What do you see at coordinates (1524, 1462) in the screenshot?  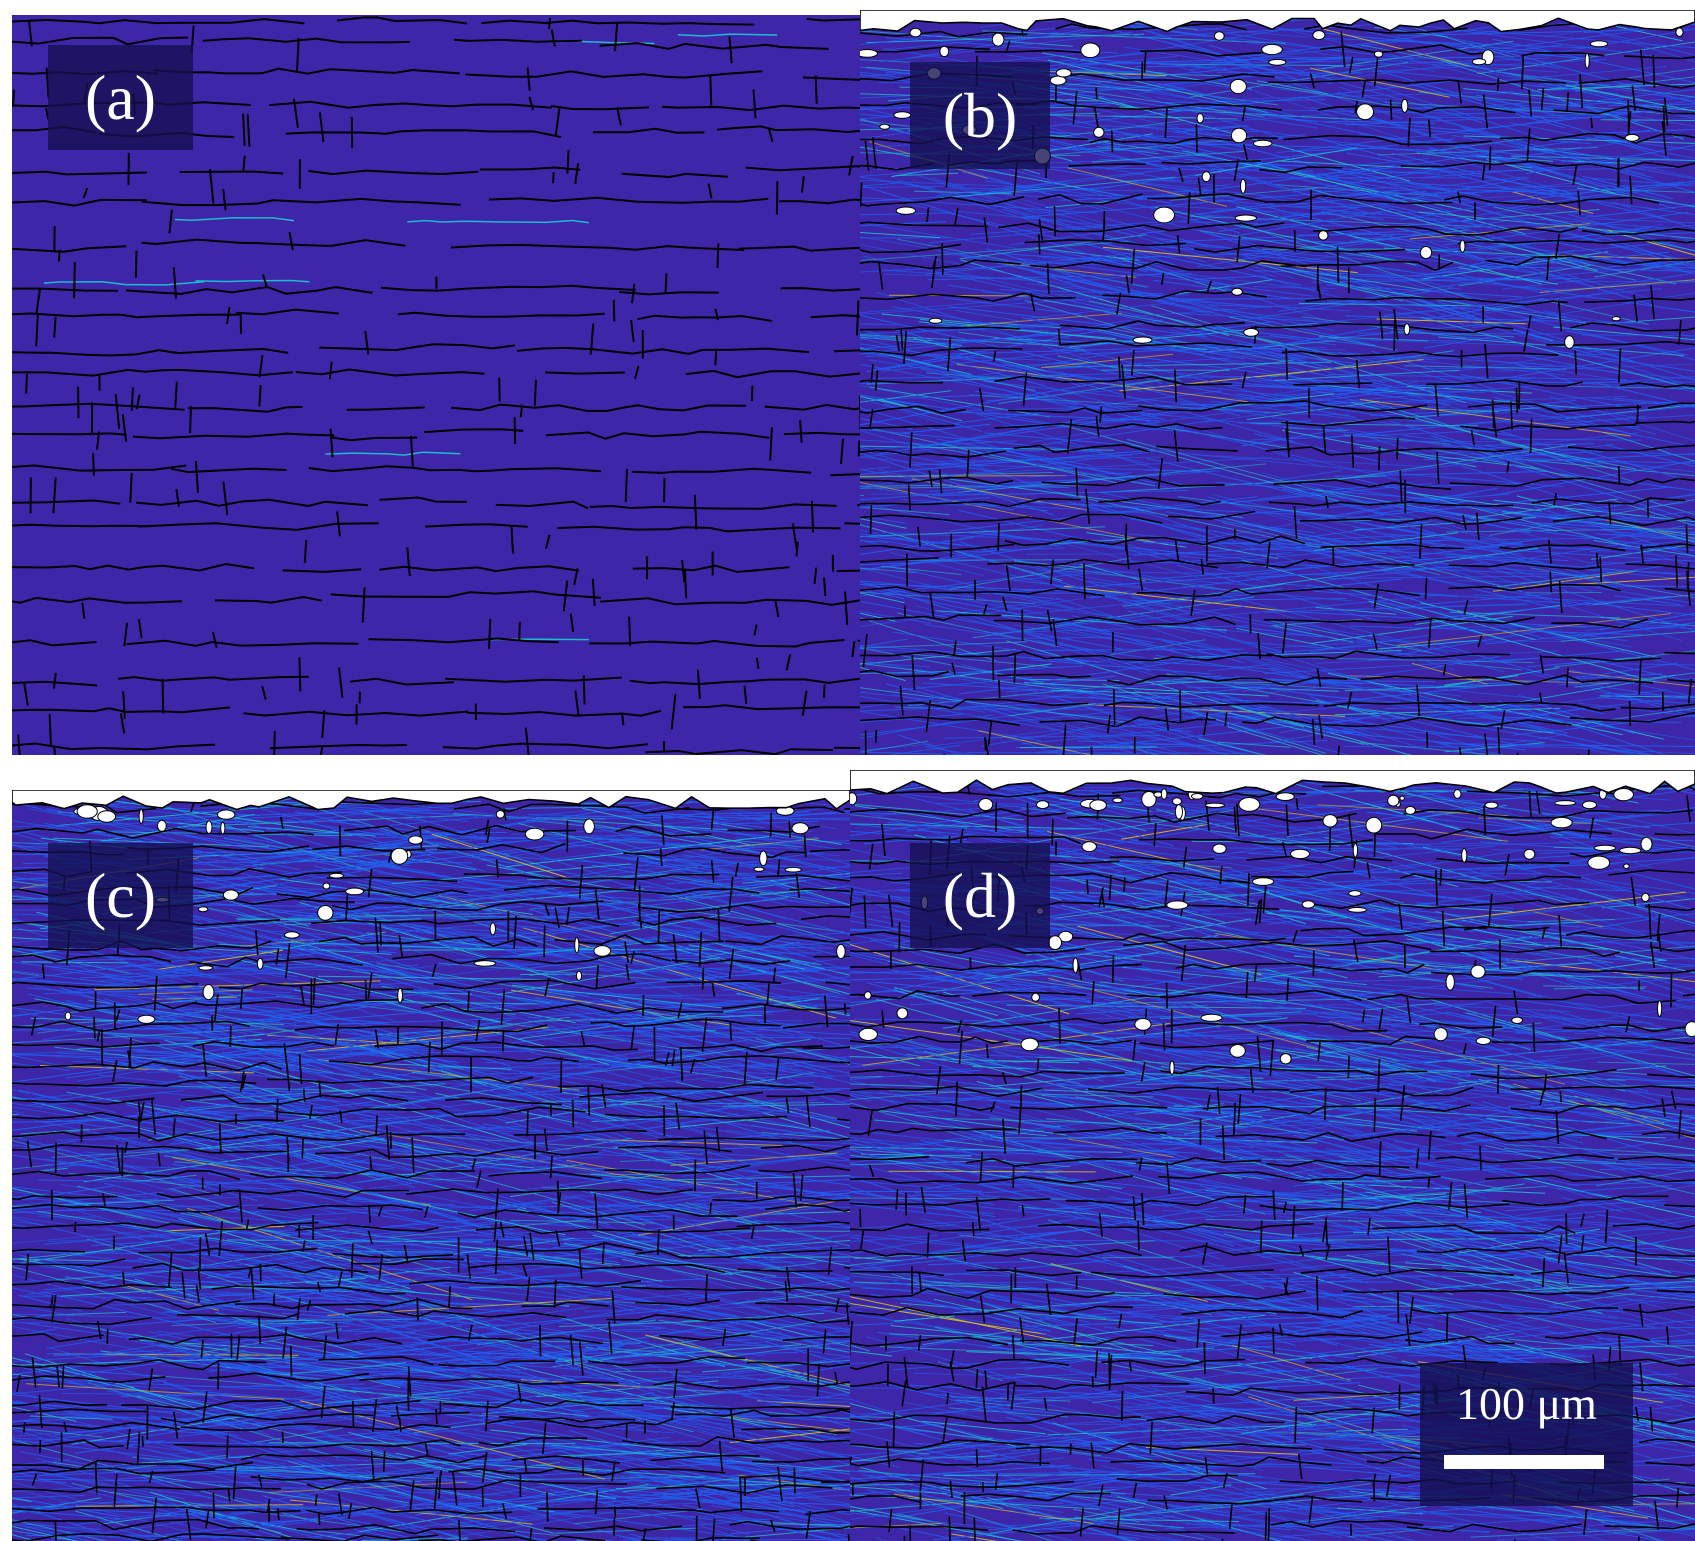 I see `scale-bar-line` at bounding box center [1524, 1462].